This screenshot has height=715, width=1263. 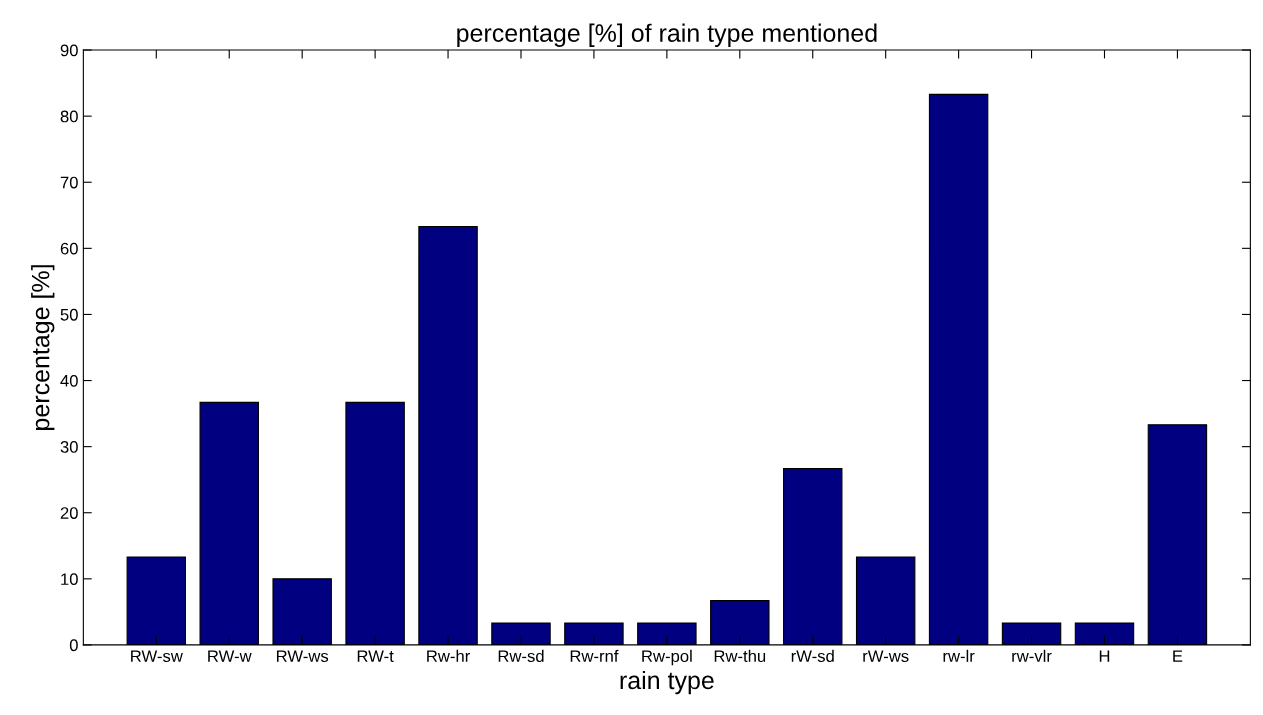 What do you see at coordinates (69, 380) in the screenshot?
I see `y-tick-label: 40` at bounding box center [69, 380].